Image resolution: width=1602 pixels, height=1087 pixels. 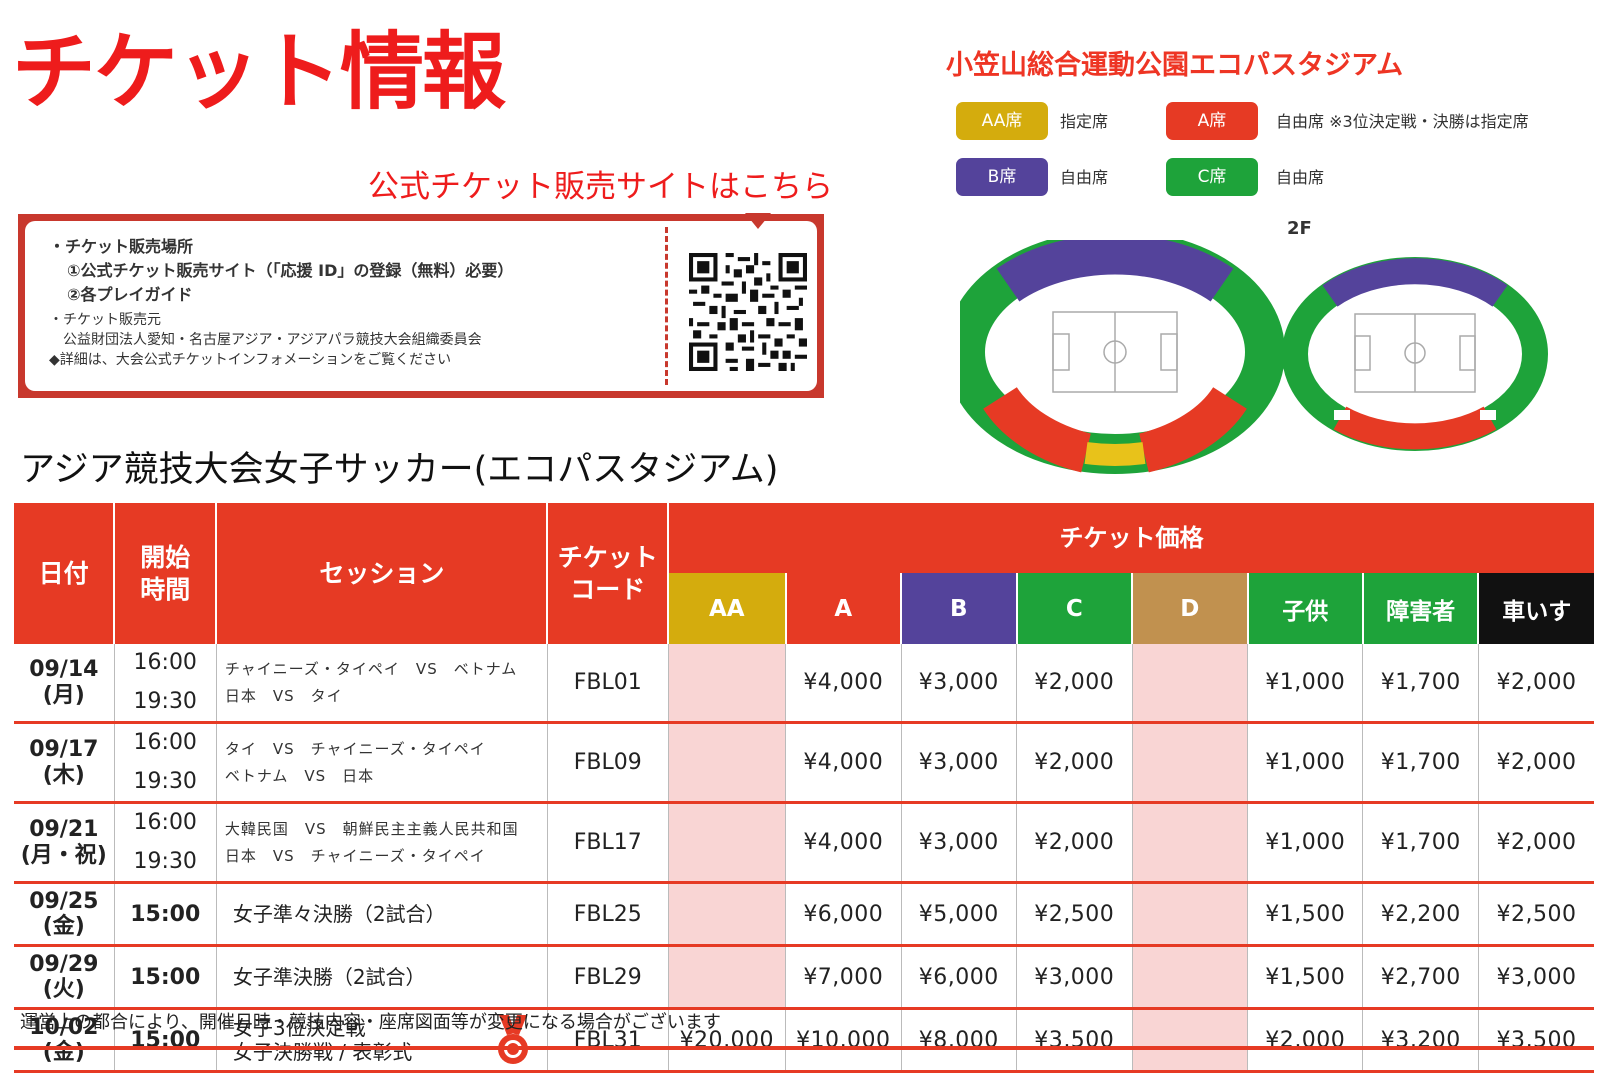 I want to click on price-cell-A: ¥4,000, so click(x=843, y=684).